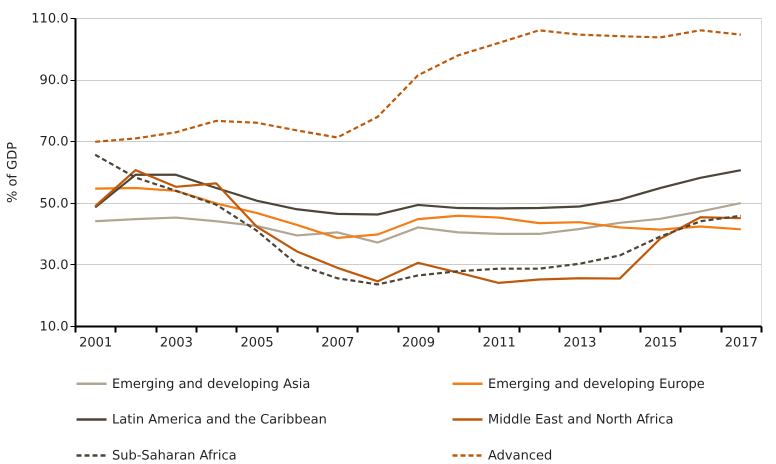 This screenshot has height=464, width=776. Describe the element at coordinates (499, 343) in the screenshot. I see `x-tick-label: 2011` at that location.